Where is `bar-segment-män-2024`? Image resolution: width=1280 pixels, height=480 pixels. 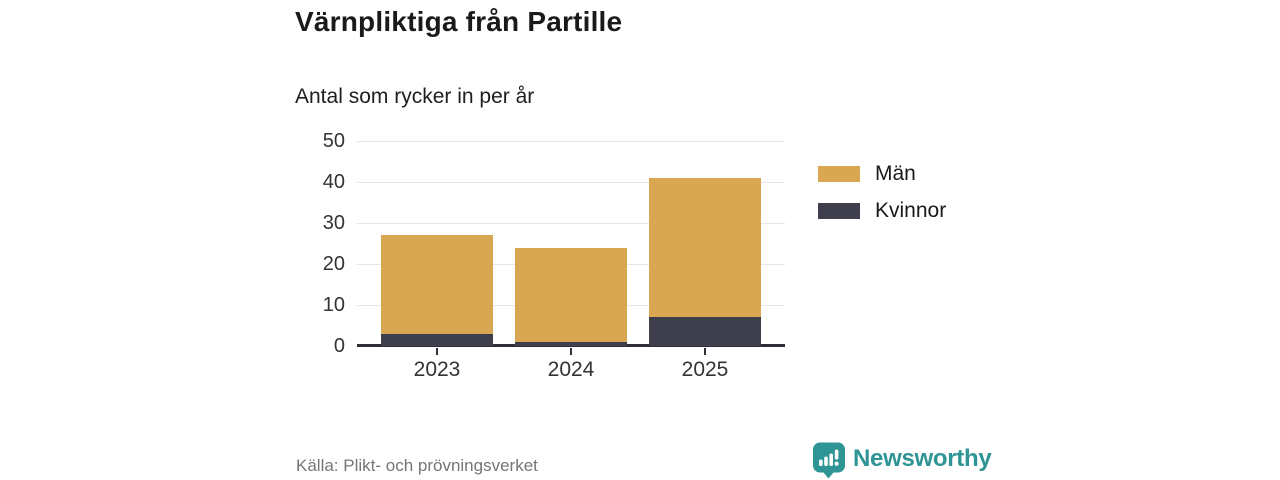 bar-segment-män-2024 is located at coordinates (571, 294).